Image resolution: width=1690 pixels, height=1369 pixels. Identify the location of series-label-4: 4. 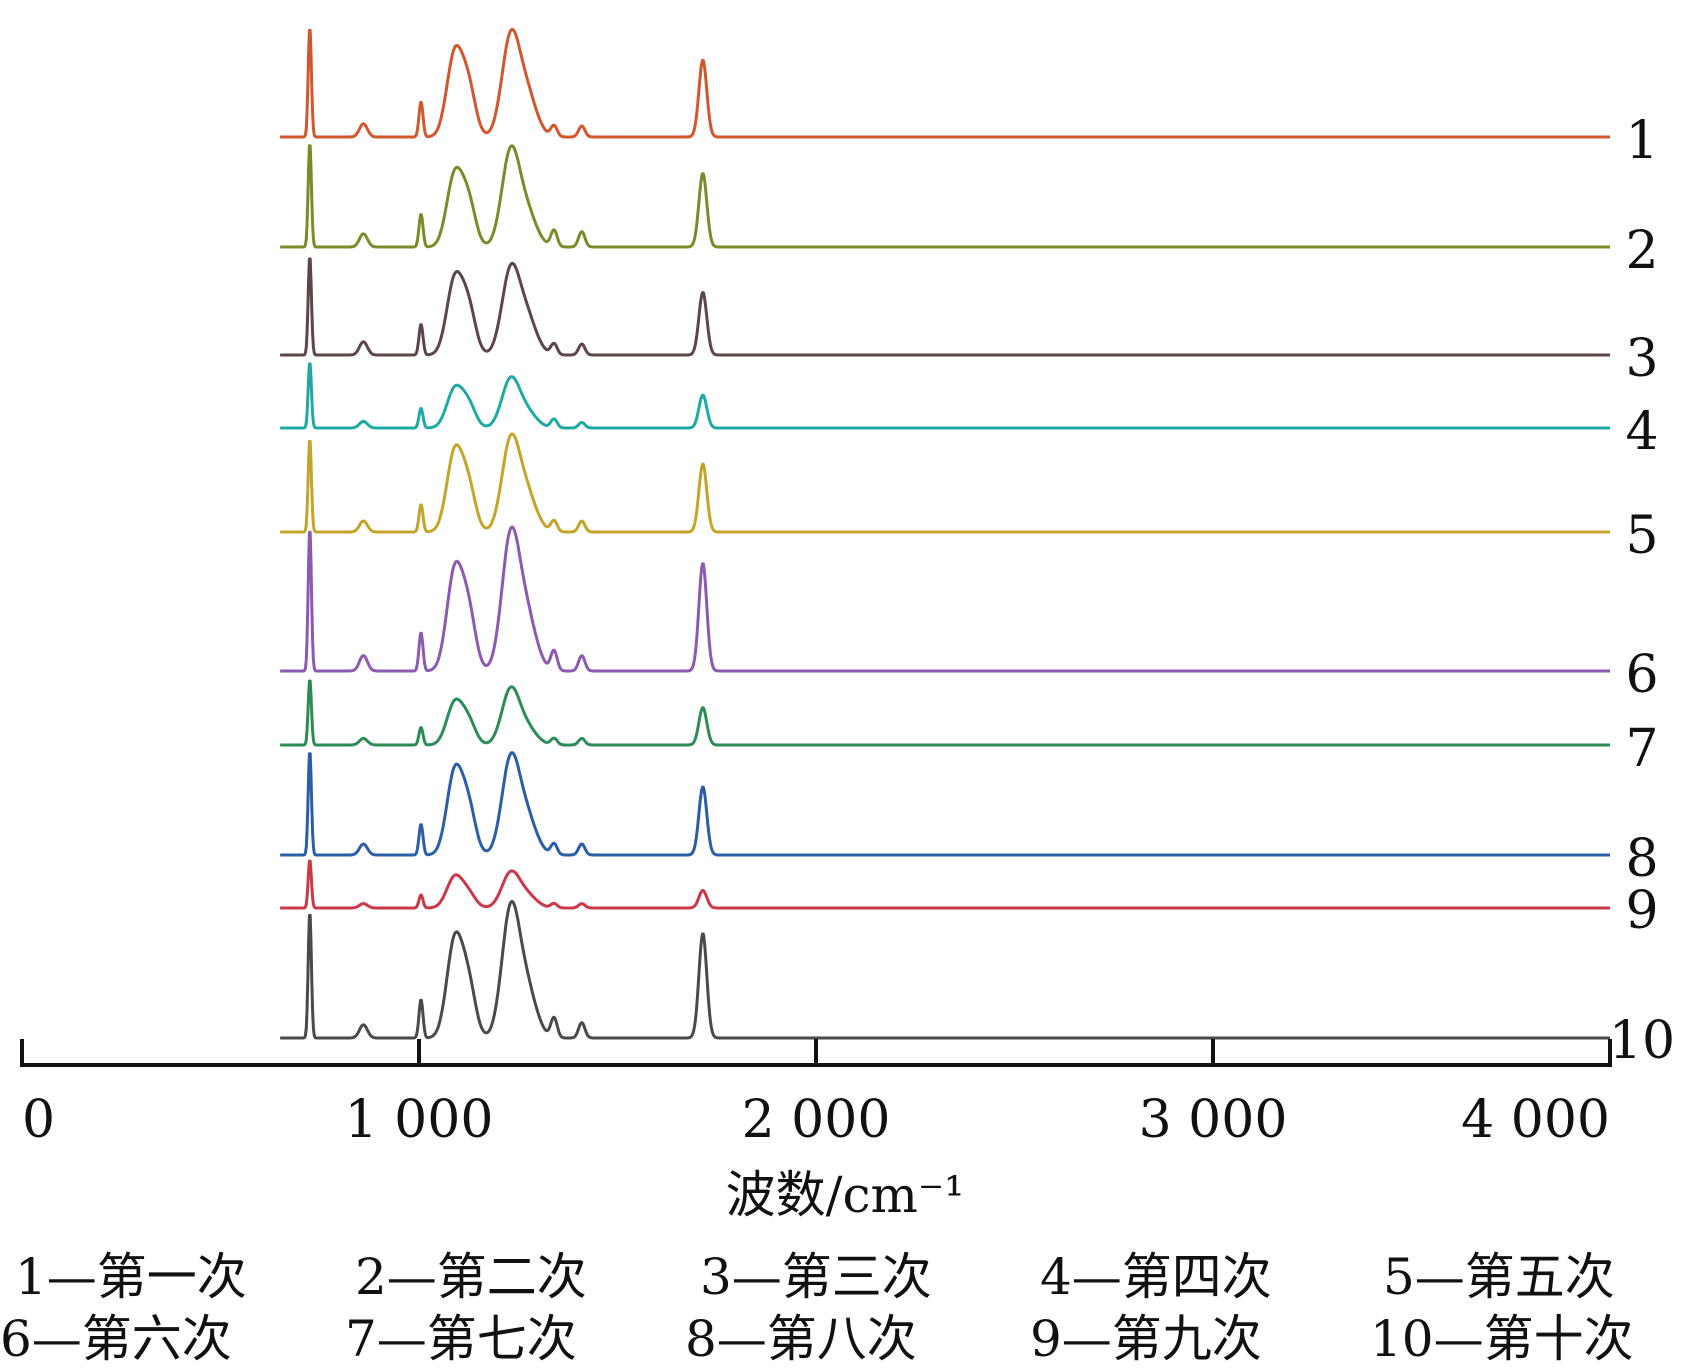
(1641, 432).